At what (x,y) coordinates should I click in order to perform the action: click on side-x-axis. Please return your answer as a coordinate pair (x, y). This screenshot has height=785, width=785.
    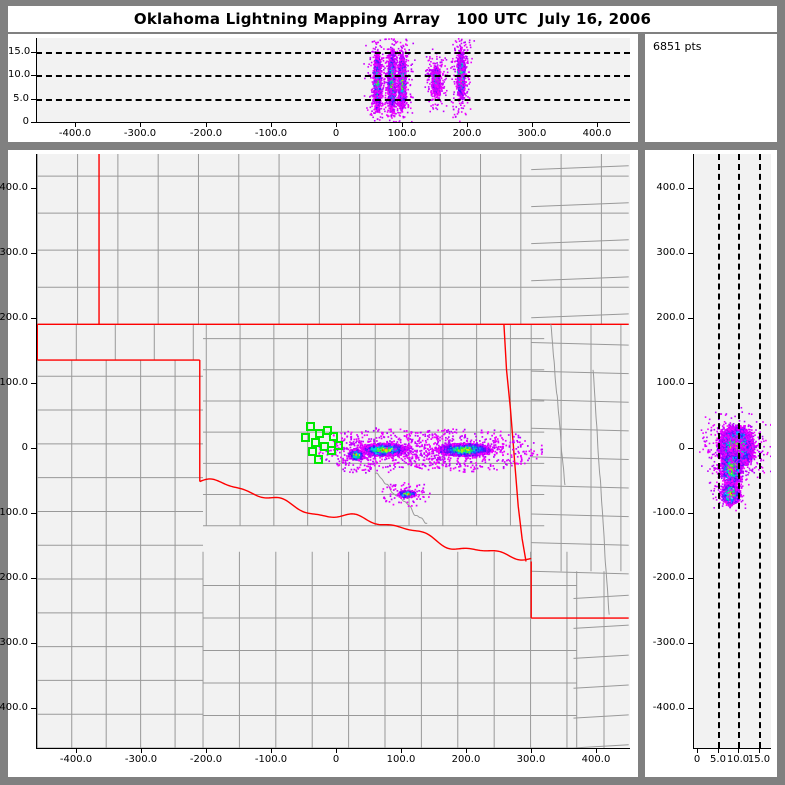
    Looking at the image, I should click on (732, 748).